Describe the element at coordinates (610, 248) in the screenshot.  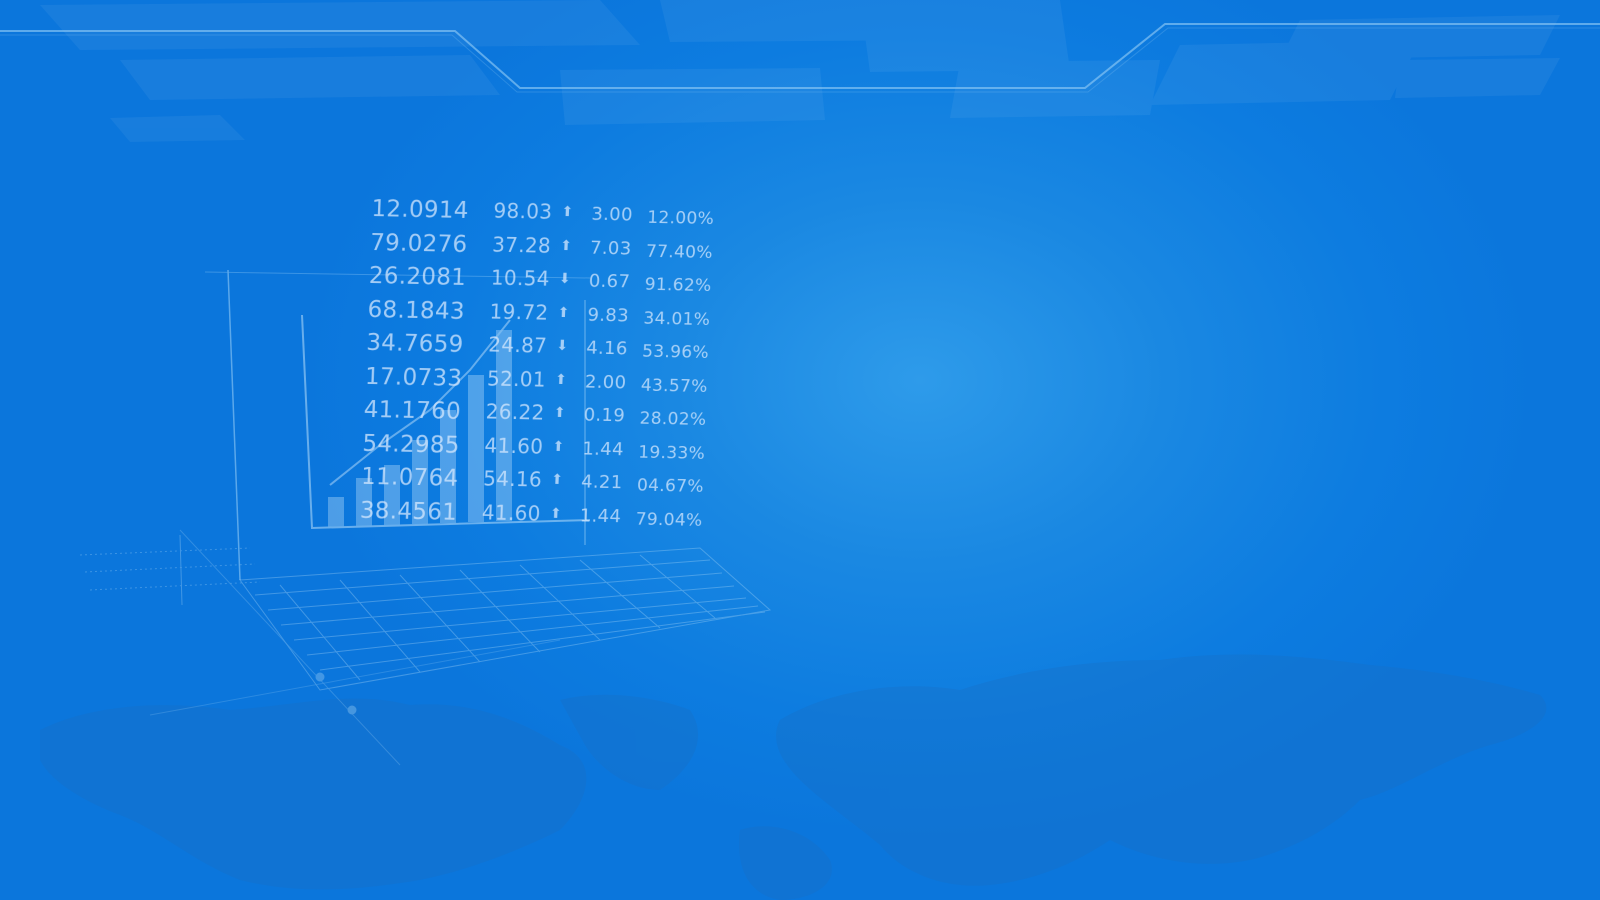
I see `ticker-change: 7.03` at that location.